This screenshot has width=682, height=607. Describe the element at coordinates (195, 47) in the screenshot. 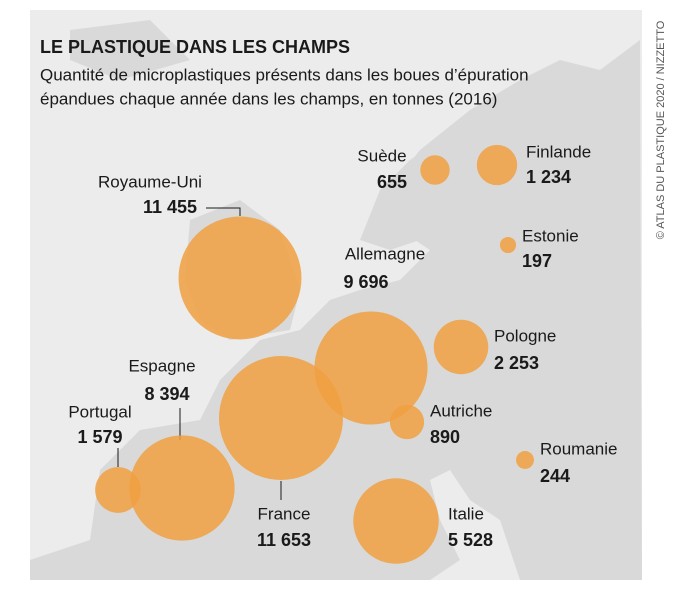

I see `title: LE PLASTIQUE DANS LES CHAMPS` at that location.